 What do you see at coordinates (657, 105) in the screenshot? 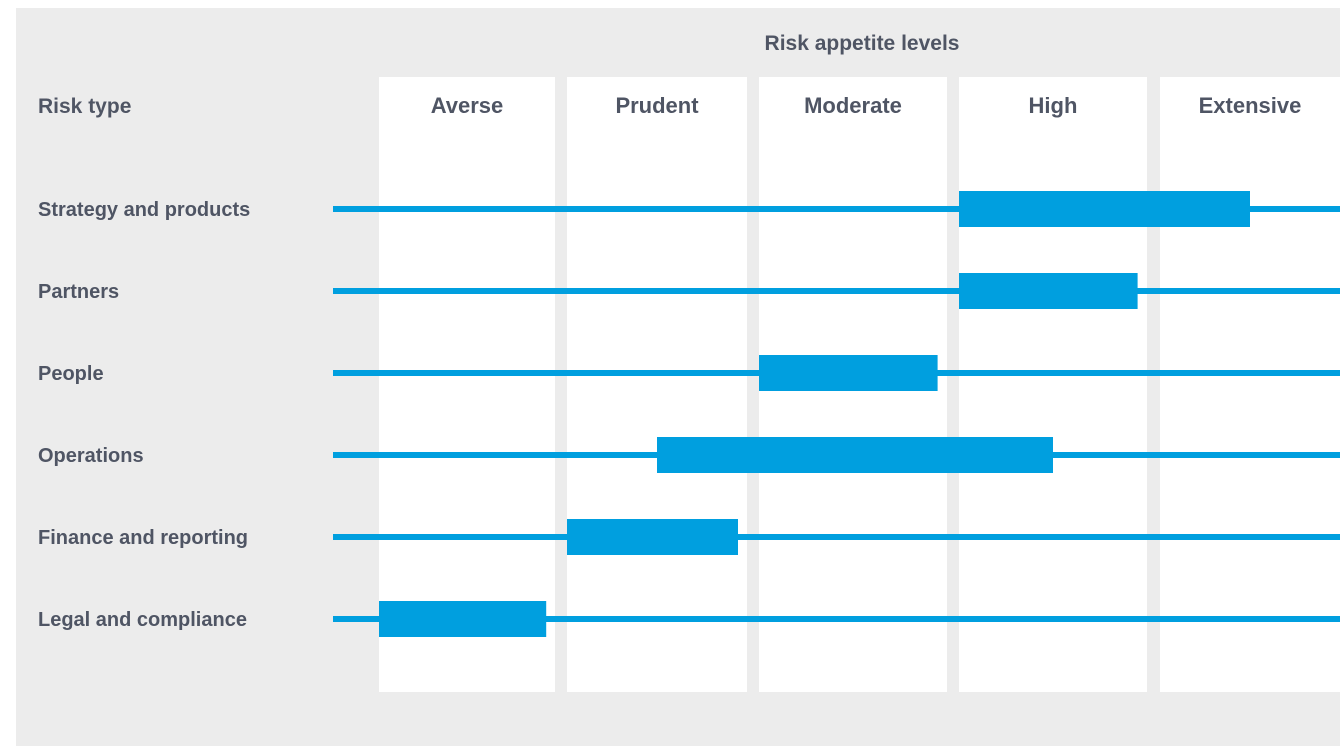
I see `level-label-prudent: Prudent` at bounding box center [657, 105].